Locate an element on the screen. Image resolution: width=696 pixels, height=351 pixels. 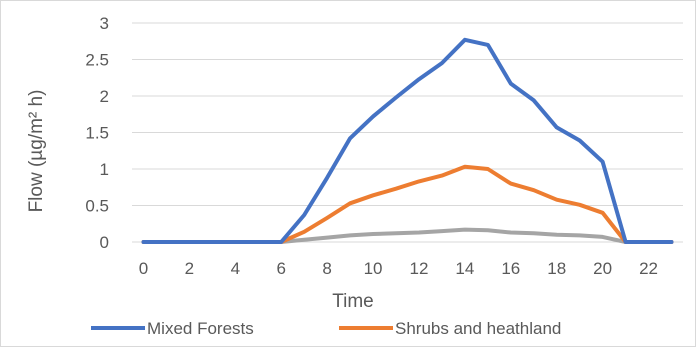
x-axis-label: Time is located at coordinates (353, 301).